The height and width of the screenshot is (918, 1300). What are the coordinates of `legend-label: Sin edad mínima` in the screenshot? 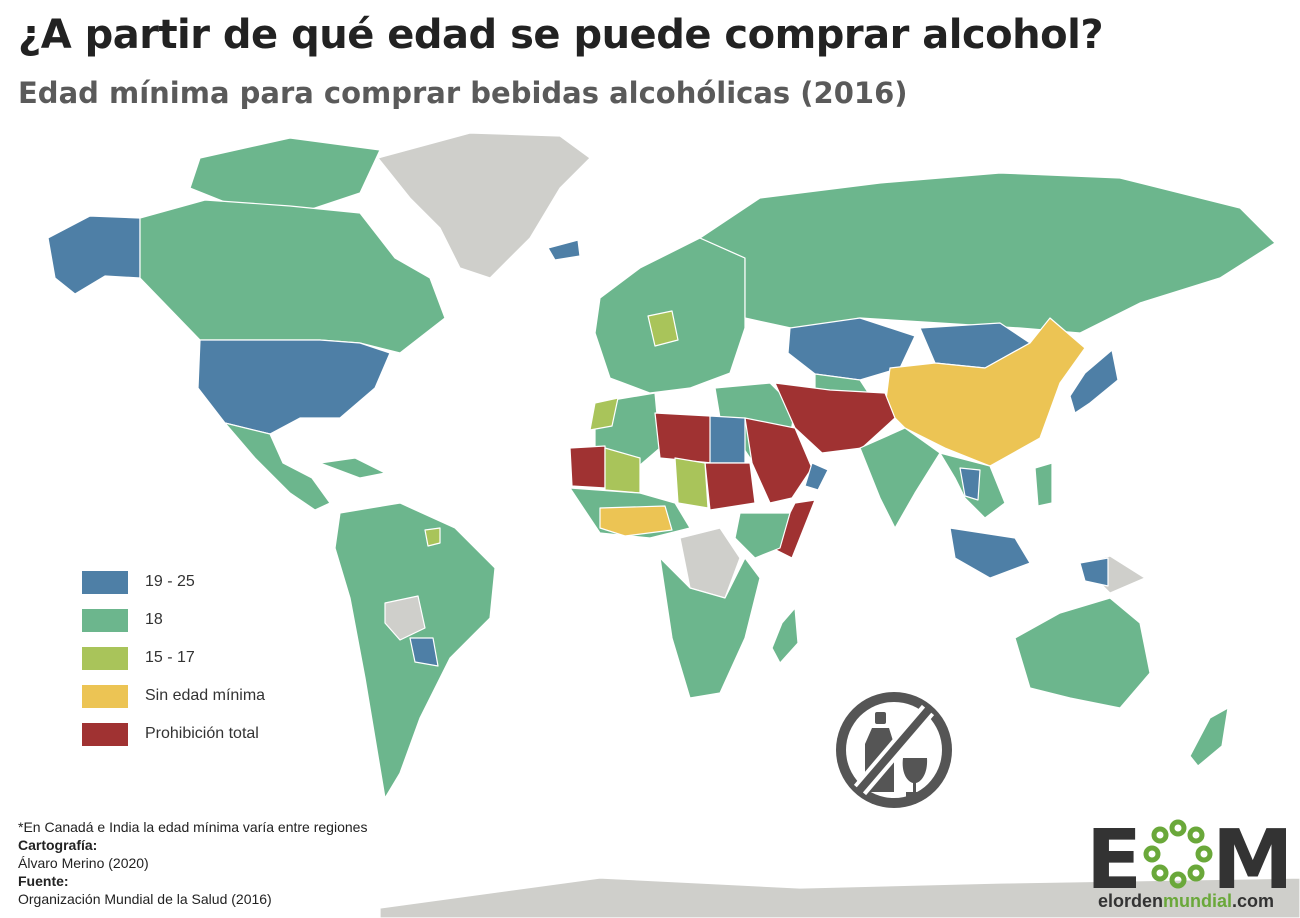 It's located at (205, 695).